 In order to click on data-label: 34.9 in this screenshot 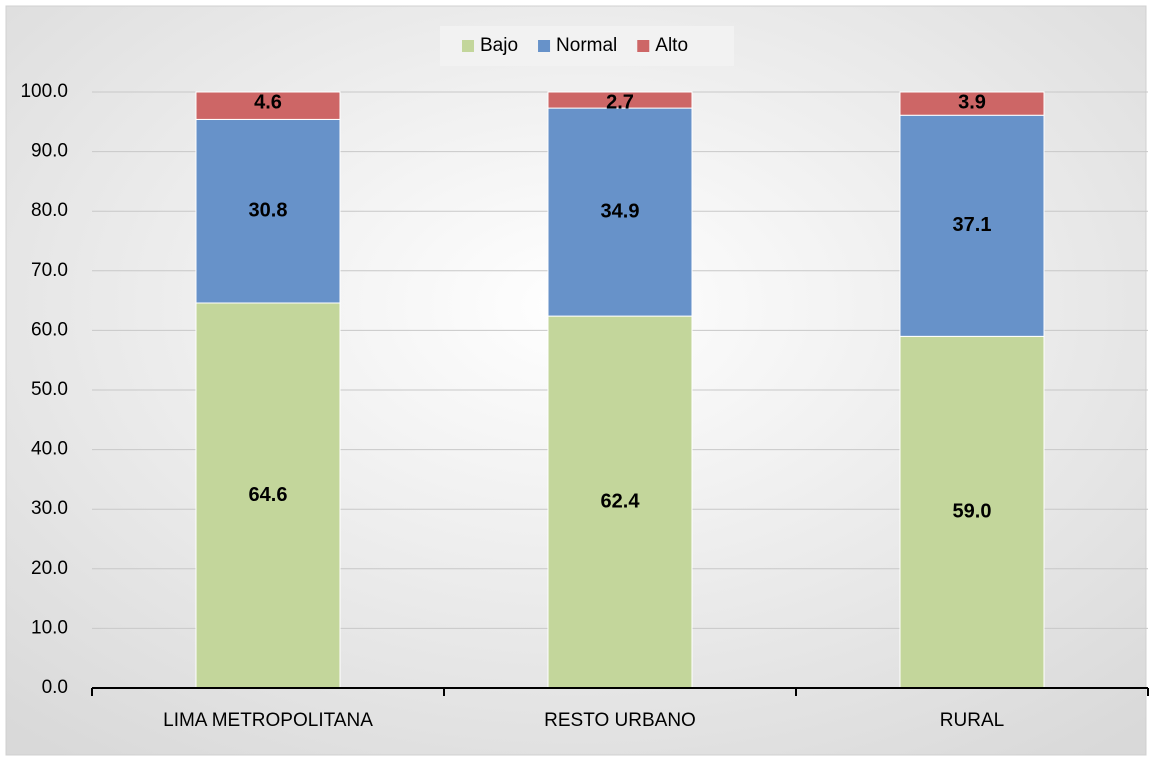, I will do `click(620, 211)`.